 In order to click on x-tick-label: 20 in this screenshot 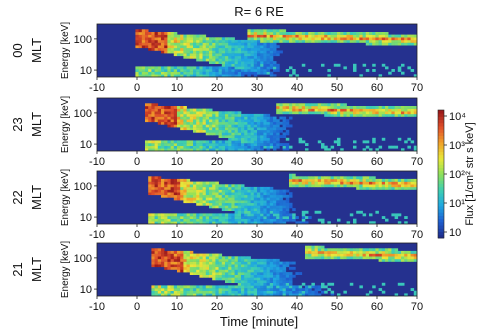, I will do `click(217, 88)`.